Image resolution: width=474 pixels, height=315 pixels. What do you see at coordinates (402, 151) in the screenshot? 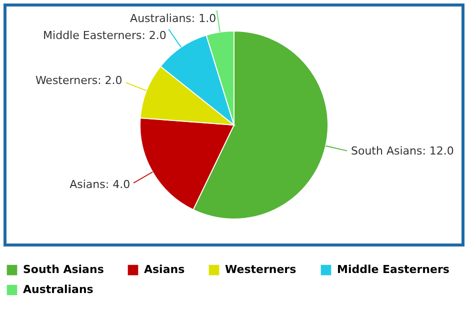
I see `data-label: South Asians: 12.0` at bounding box center [402, 151].